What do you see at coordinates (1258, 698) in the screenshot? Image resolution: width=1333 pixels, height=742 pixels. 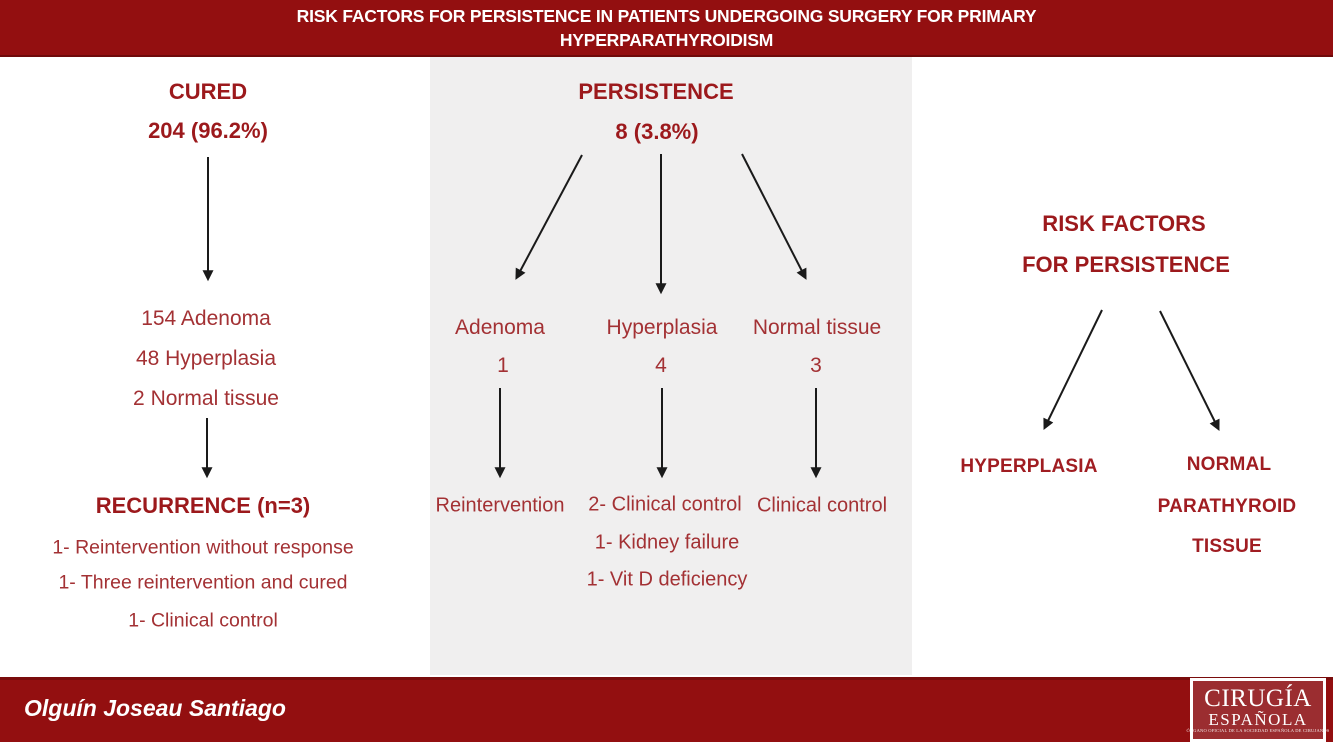 I see `logo-title-line1: CIRUGÍA` at bounding box center [1258, 698].